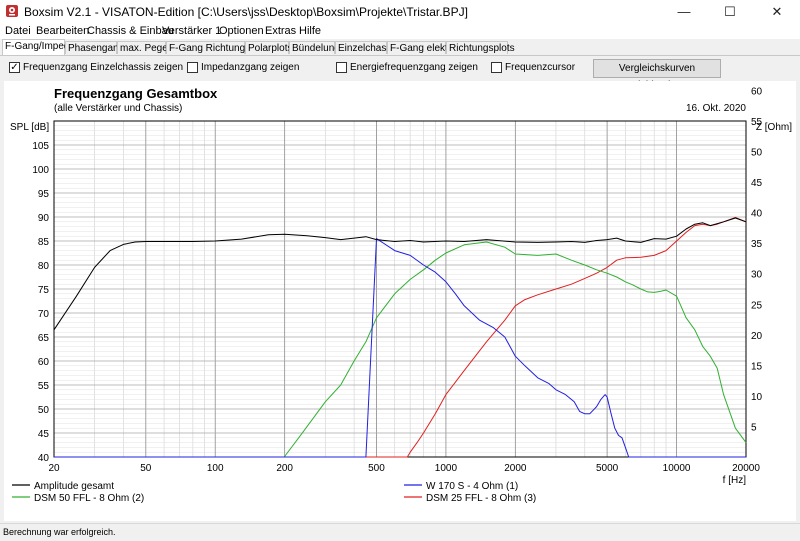 This screenshot has width=800, height=541. Describe the element at coordinates (44, 410) in the screenshot. I see `y-tick-label: 50` at that location.